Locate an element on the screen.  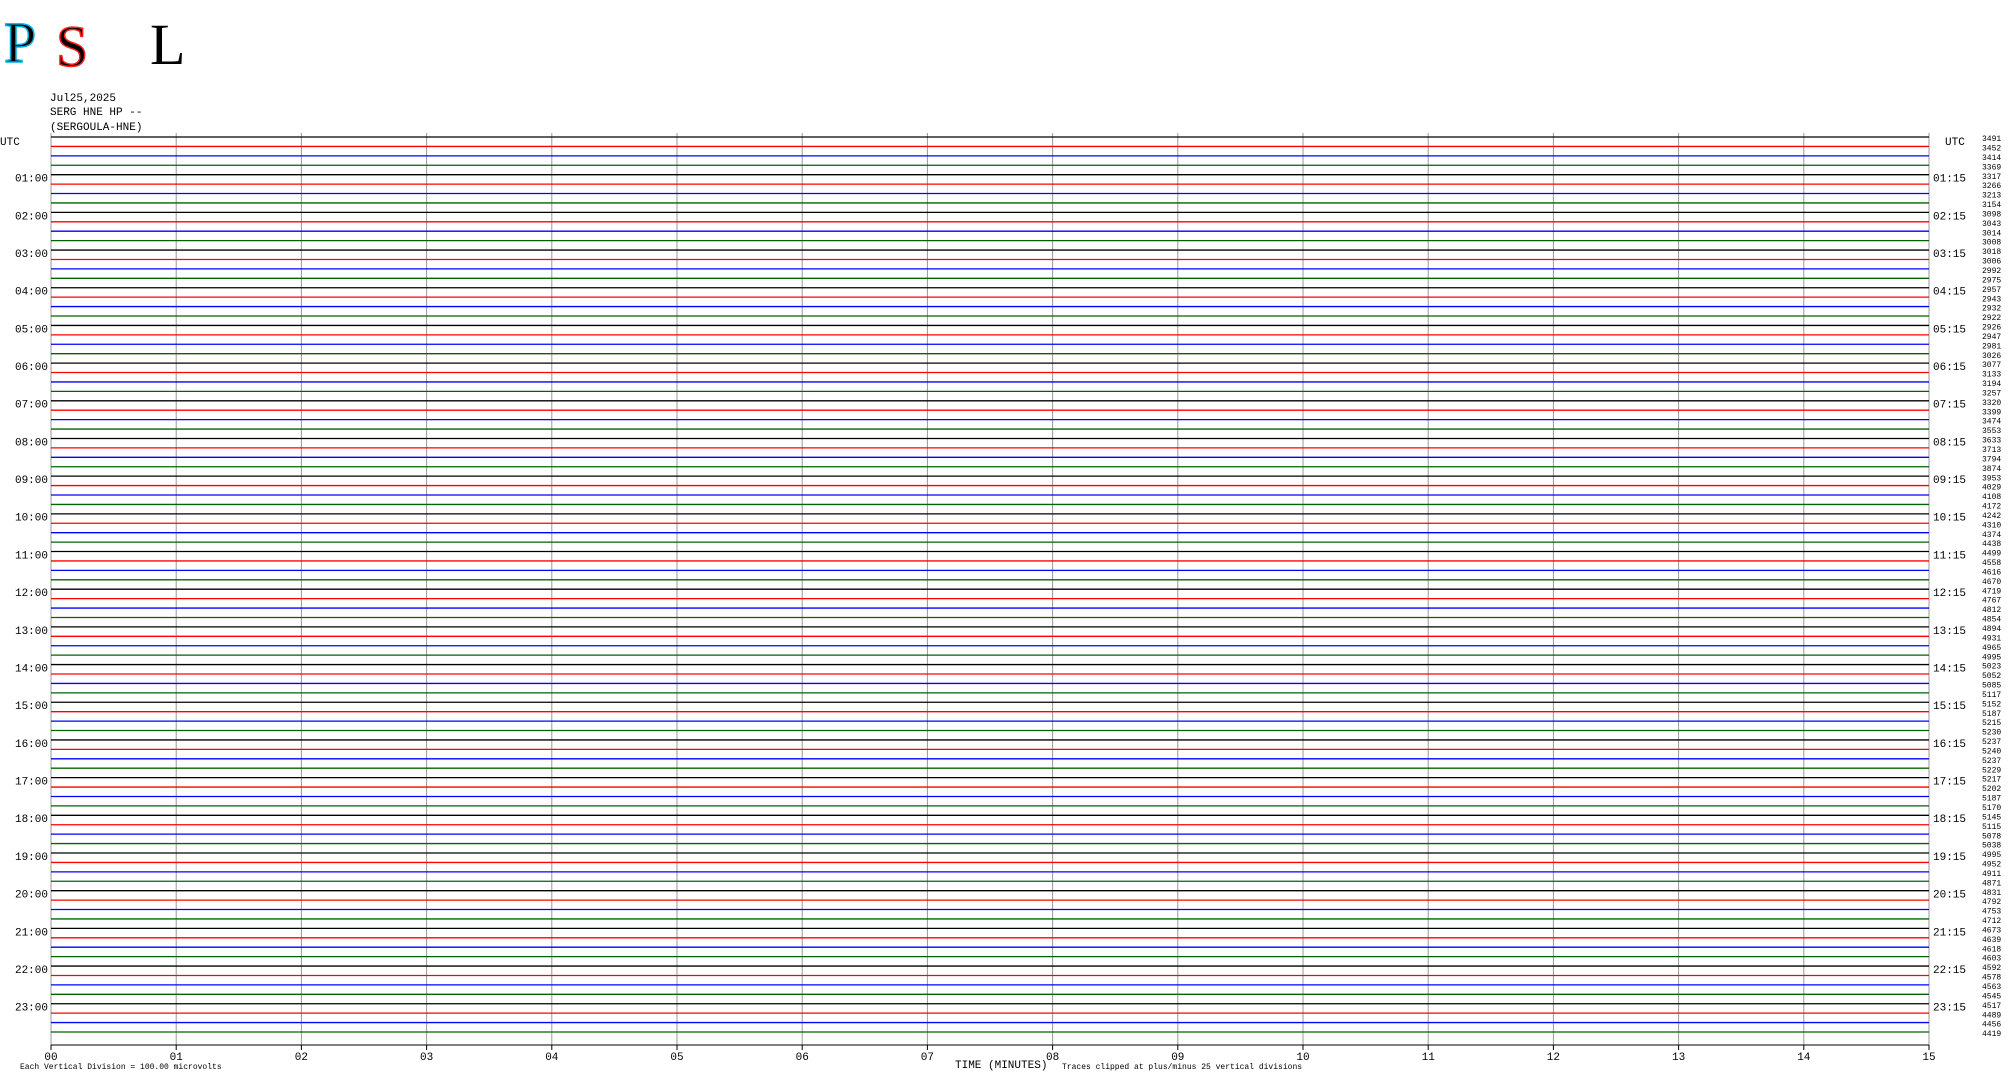
row-value: 3953 is located at coordinates (1991, 478).